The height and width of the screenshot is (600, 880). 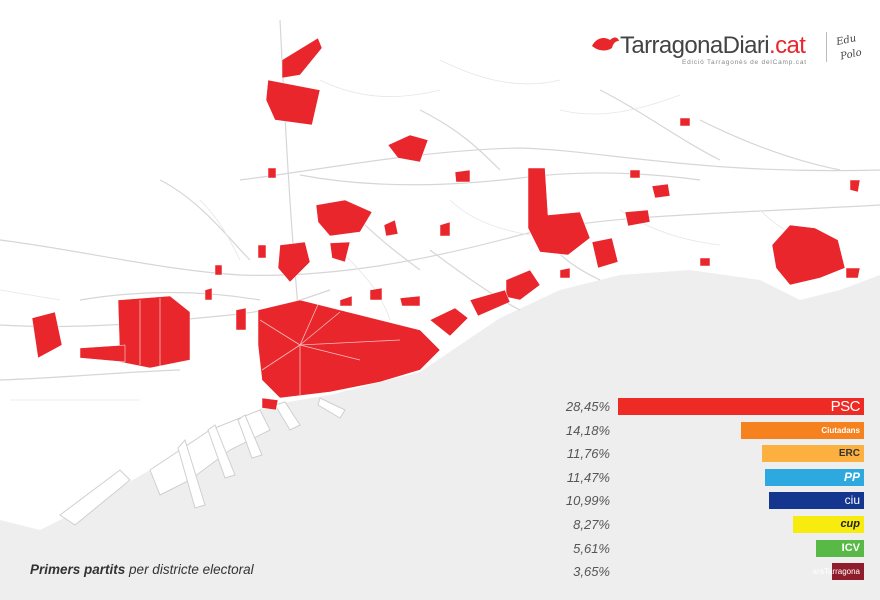 What do you see at coordinates (802, 430) in the screenshot?
I see `result-bar: Ciutadans` at bounding box center [802, 430].